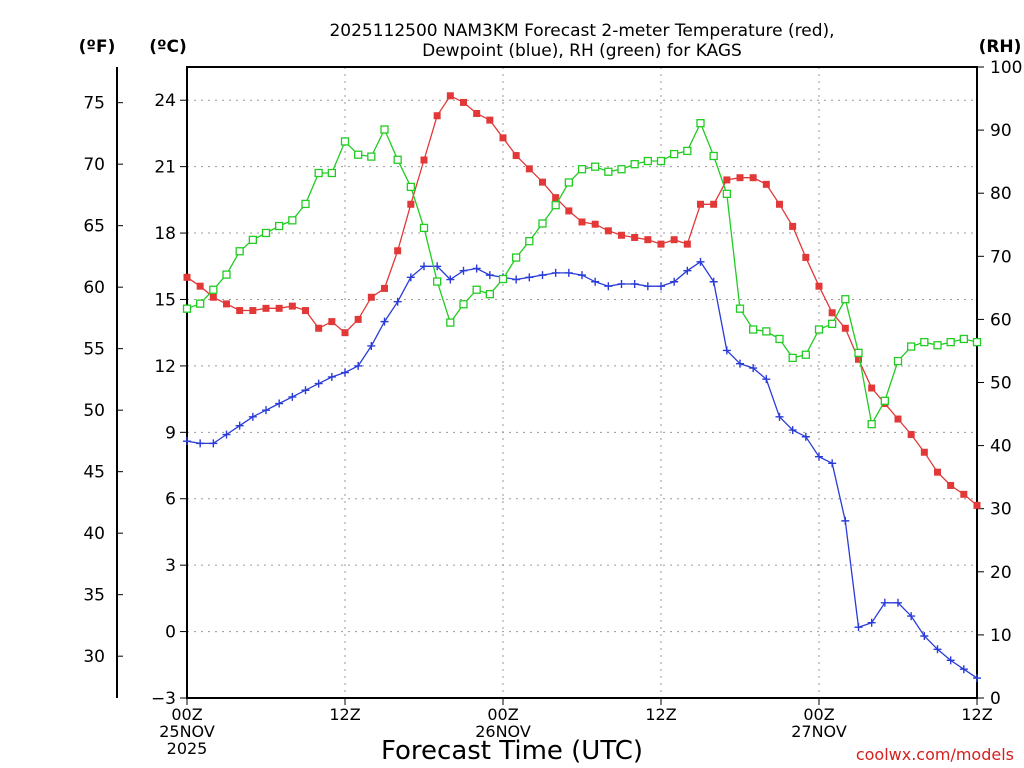 This screenshot has height=768, width=1024. I want to click on celsius-tick-label: 21, so click(165, 168).